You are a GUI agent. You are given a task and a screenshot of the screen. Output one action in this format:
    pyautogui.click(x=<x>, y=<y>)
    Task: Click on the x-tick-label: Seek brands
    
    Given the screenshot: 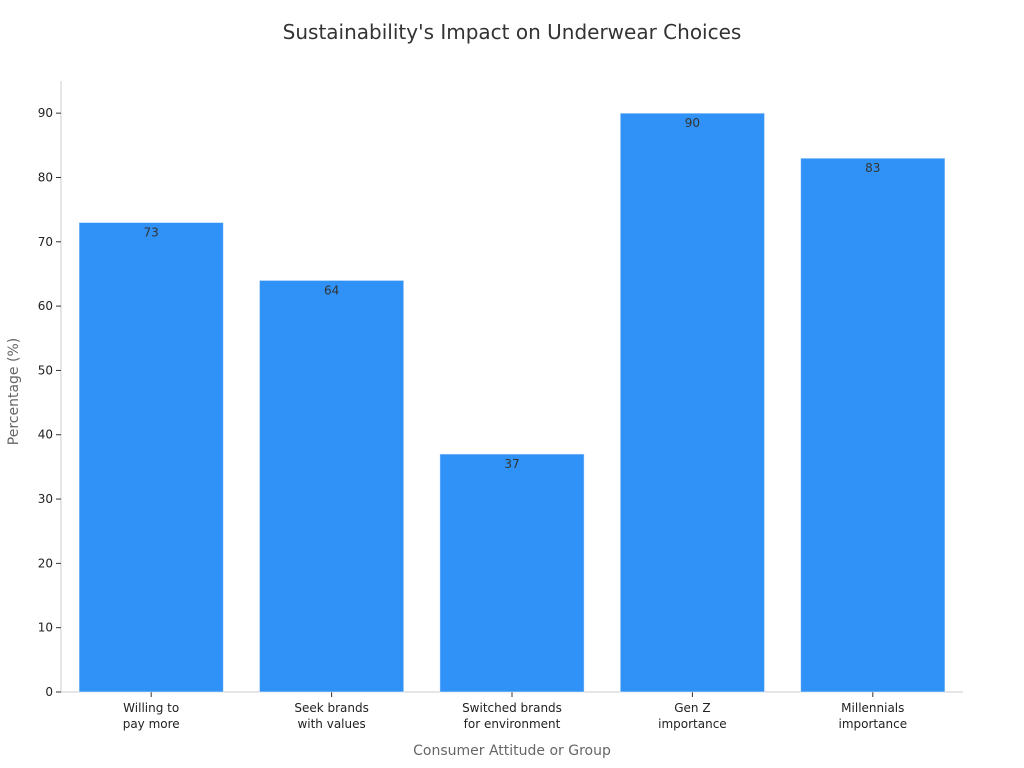 What is the action you would take?
    pyautogui.click(x=331, y=708)
    